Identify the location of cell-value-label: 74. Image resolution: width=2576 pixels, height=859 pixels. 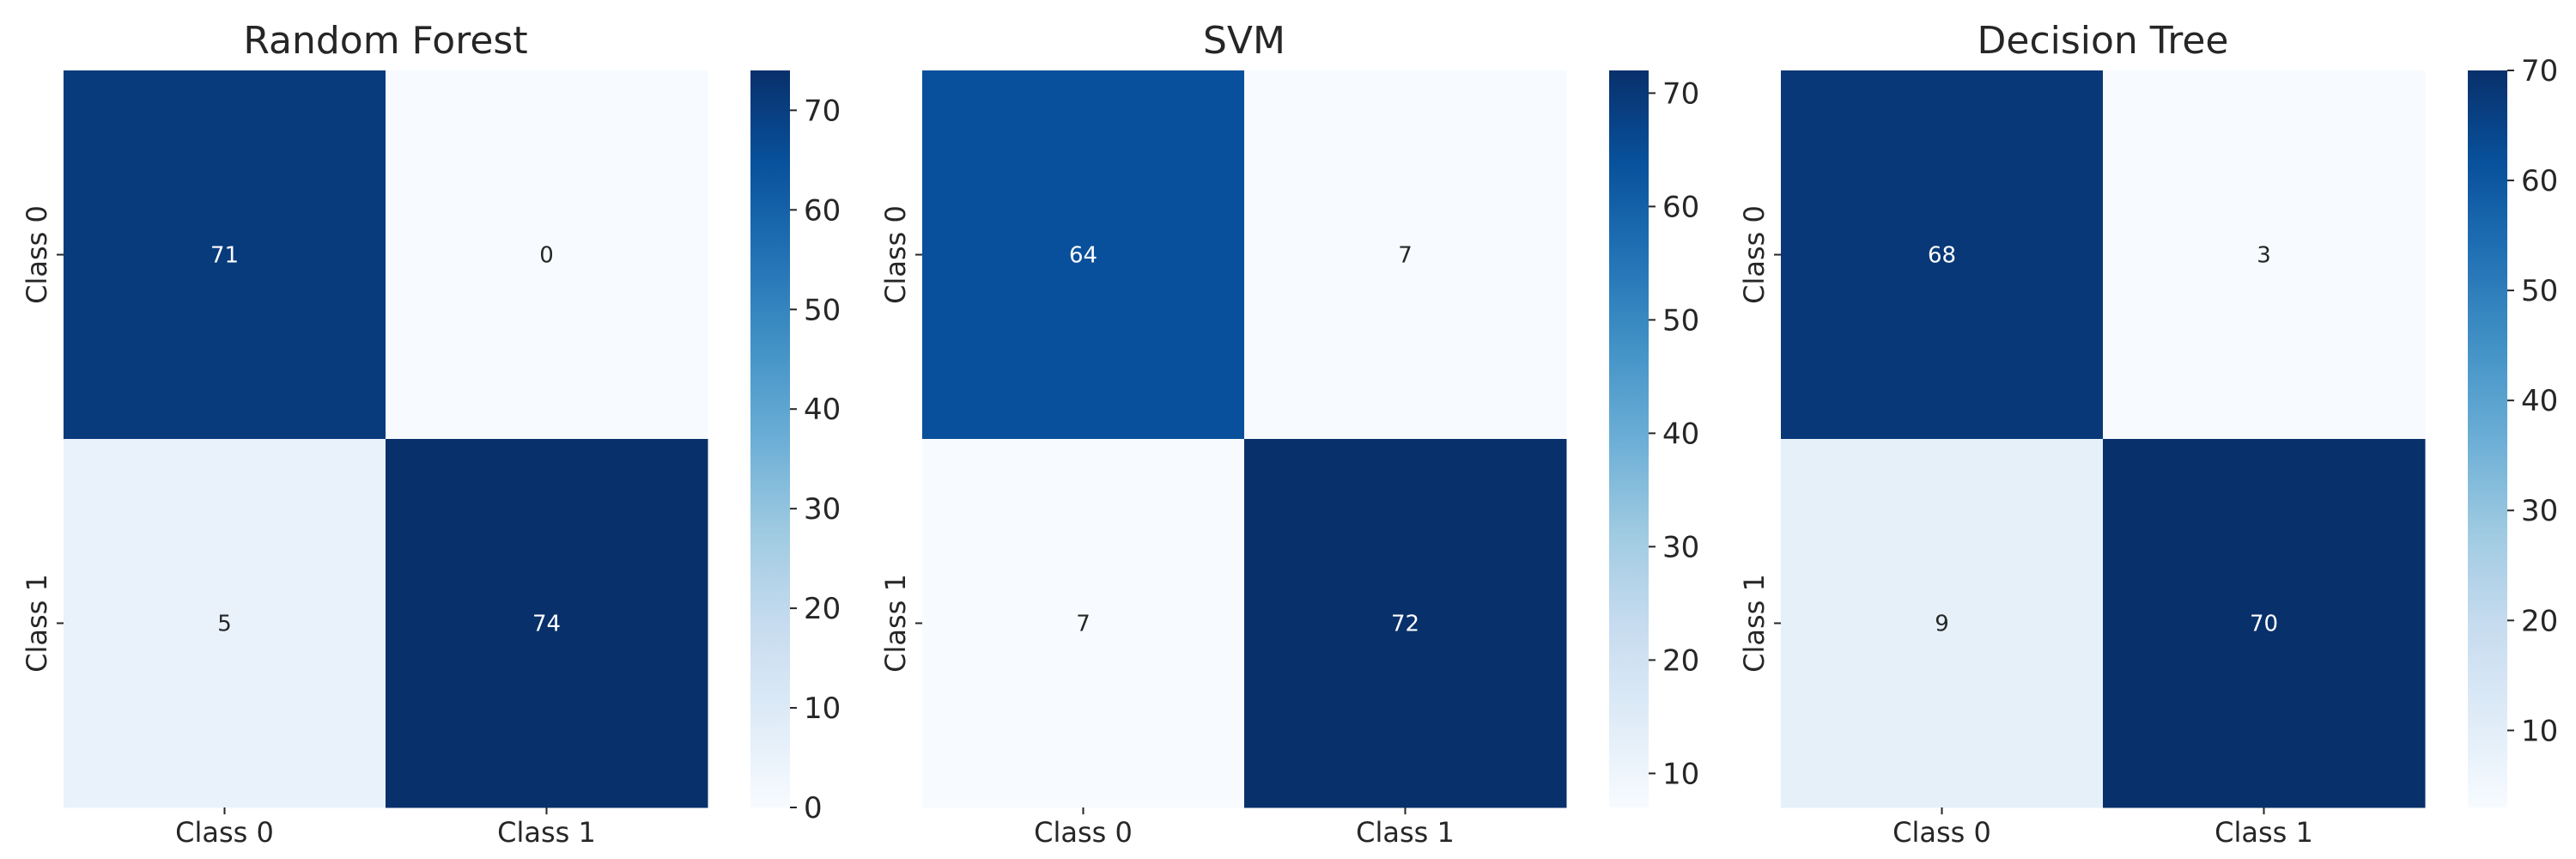
(546, 625).